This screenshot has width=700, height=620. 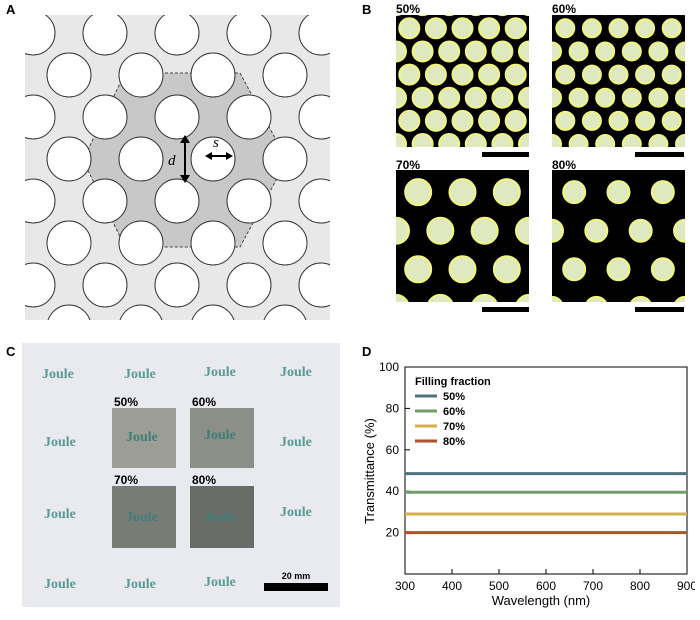 I want to click on y-tick-label: 40, so click(x=393, y=491).